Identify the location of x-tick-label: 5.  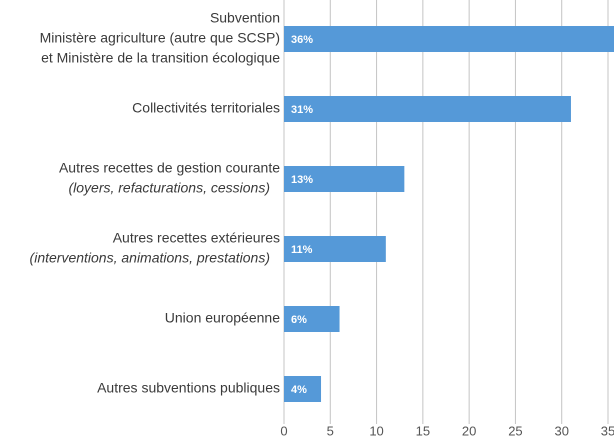
(330, 430).